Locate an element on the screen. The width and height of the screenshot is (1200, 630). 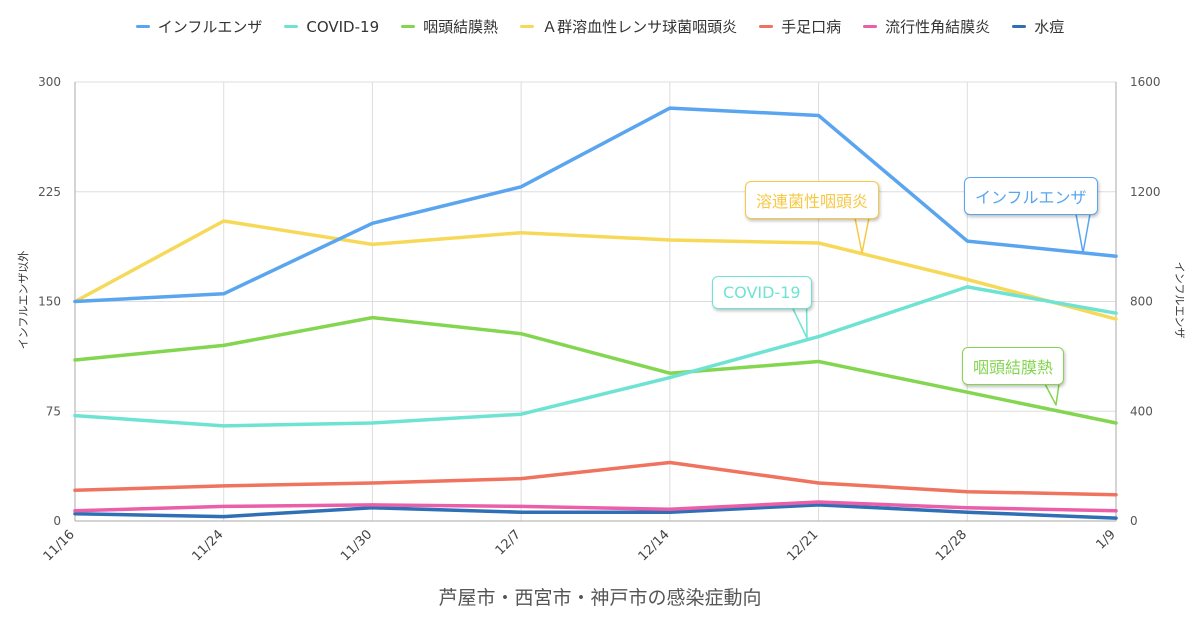
x-tick-label: 1/9 is located at coordinates (1105, 539).